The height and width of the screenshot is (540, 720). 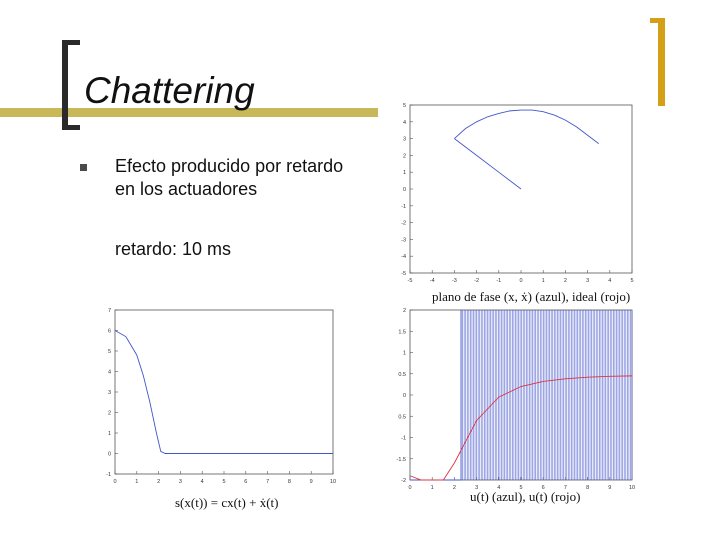 I want to click on phase-plane-xtick-label: -1, so click(x=498, y=281).